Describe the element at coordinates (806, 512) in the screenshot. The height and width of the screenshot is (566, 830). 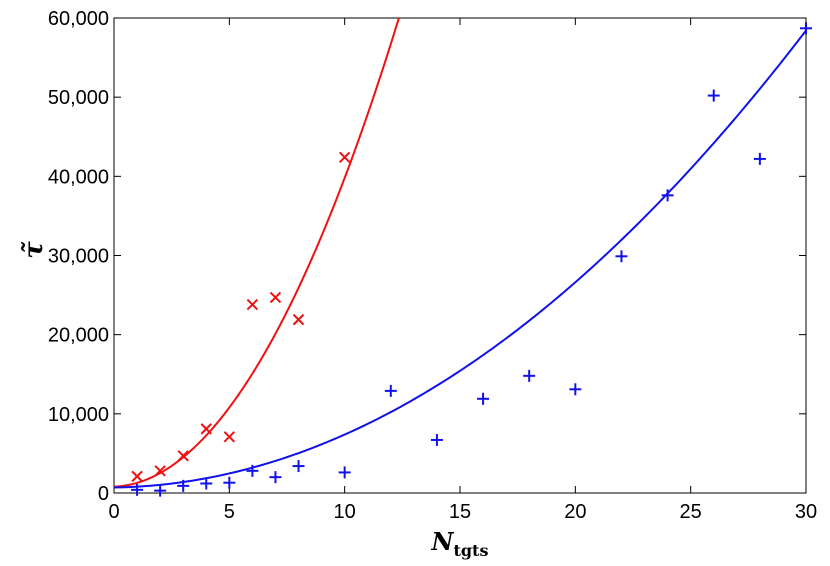
I see `x-tick-label: 30` at that location.